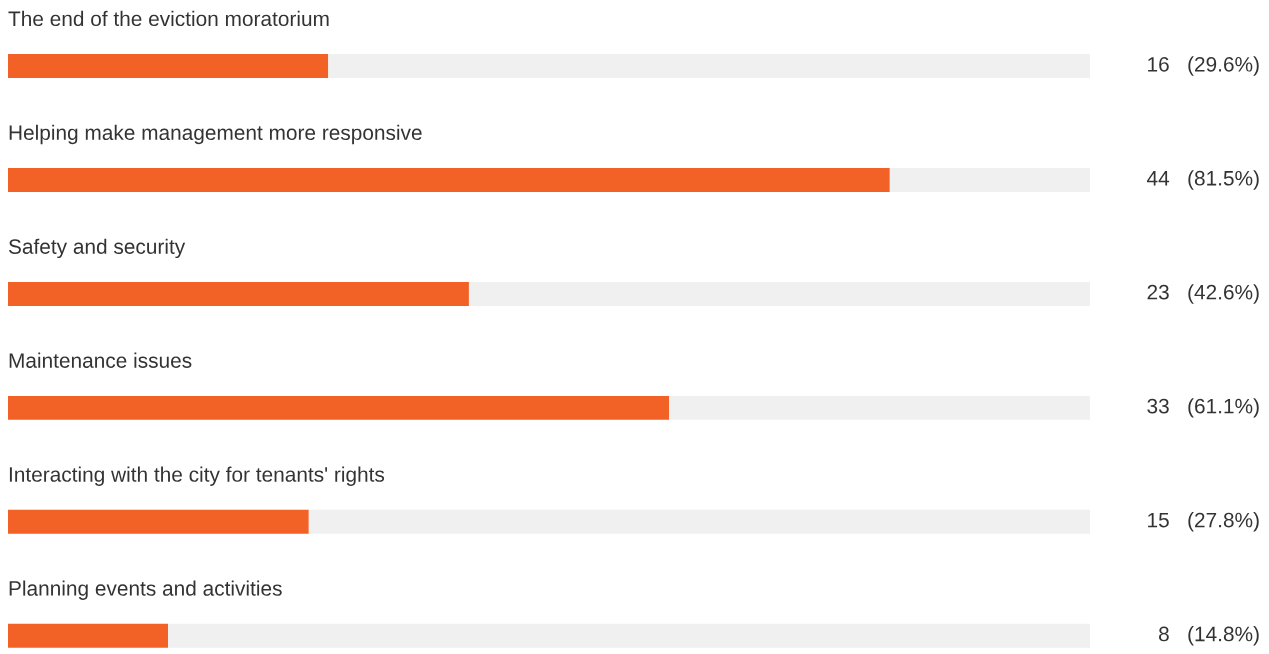 This screenshot has width=1269, height=654. I want to click on data-label: 16 (29.6%), so click(1203, 66).